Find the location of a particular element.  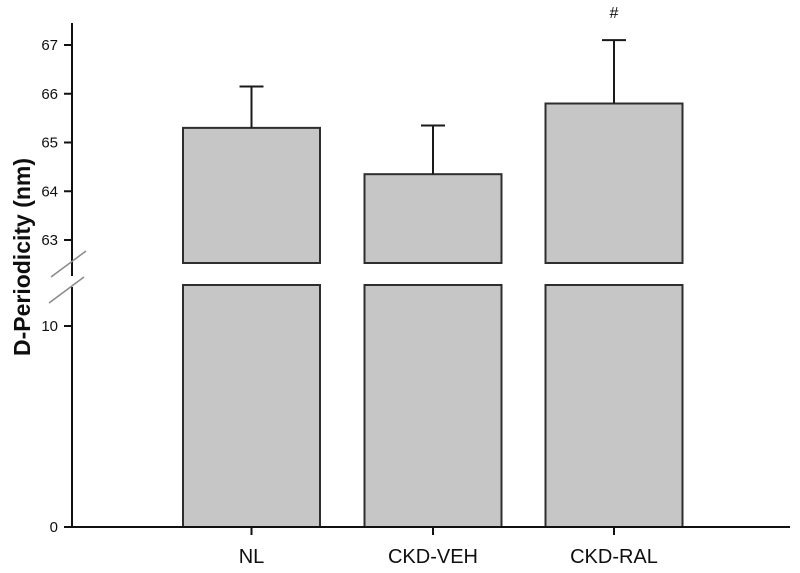

y-tick-label: 65 is located at coordinates (49, 143).